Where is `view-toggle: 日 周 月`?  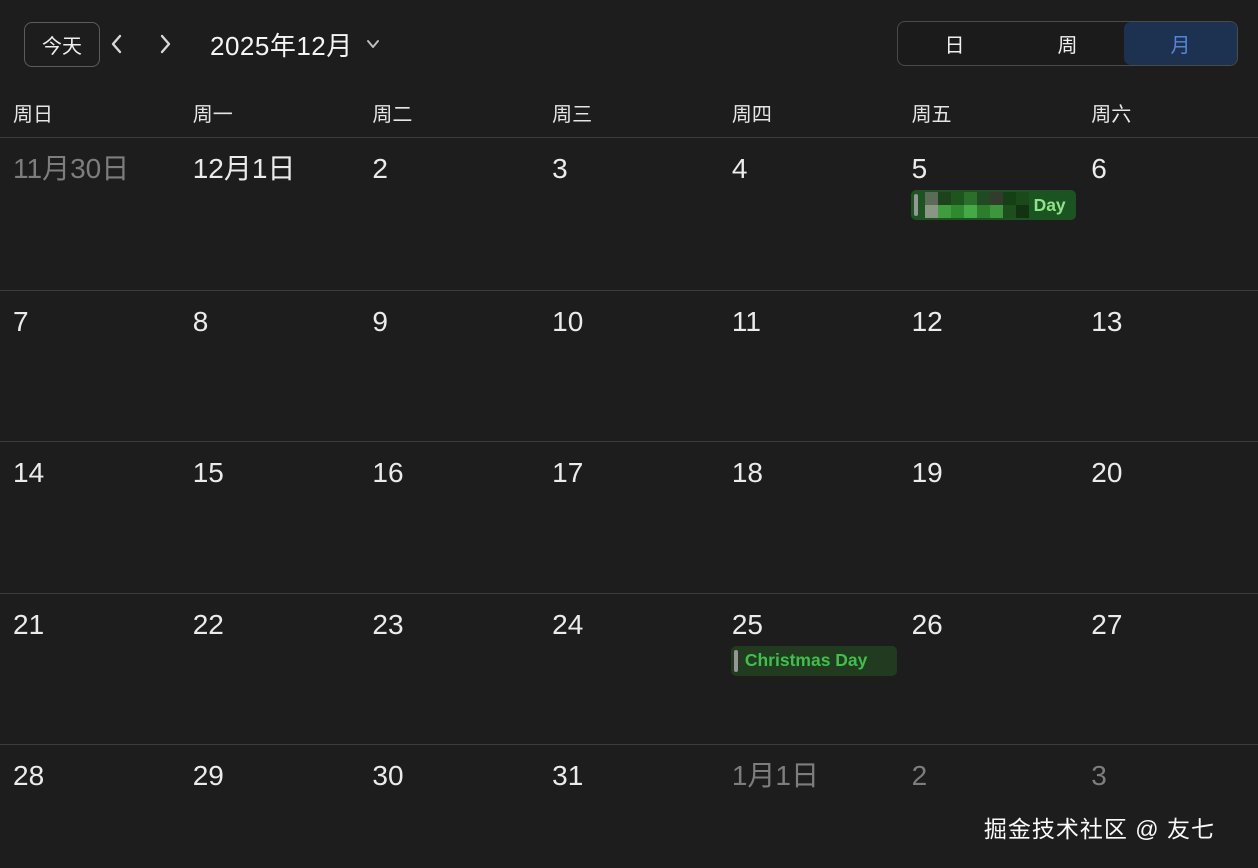 view-toggle: 日 周 月 is located at coordinates (1067, 43).